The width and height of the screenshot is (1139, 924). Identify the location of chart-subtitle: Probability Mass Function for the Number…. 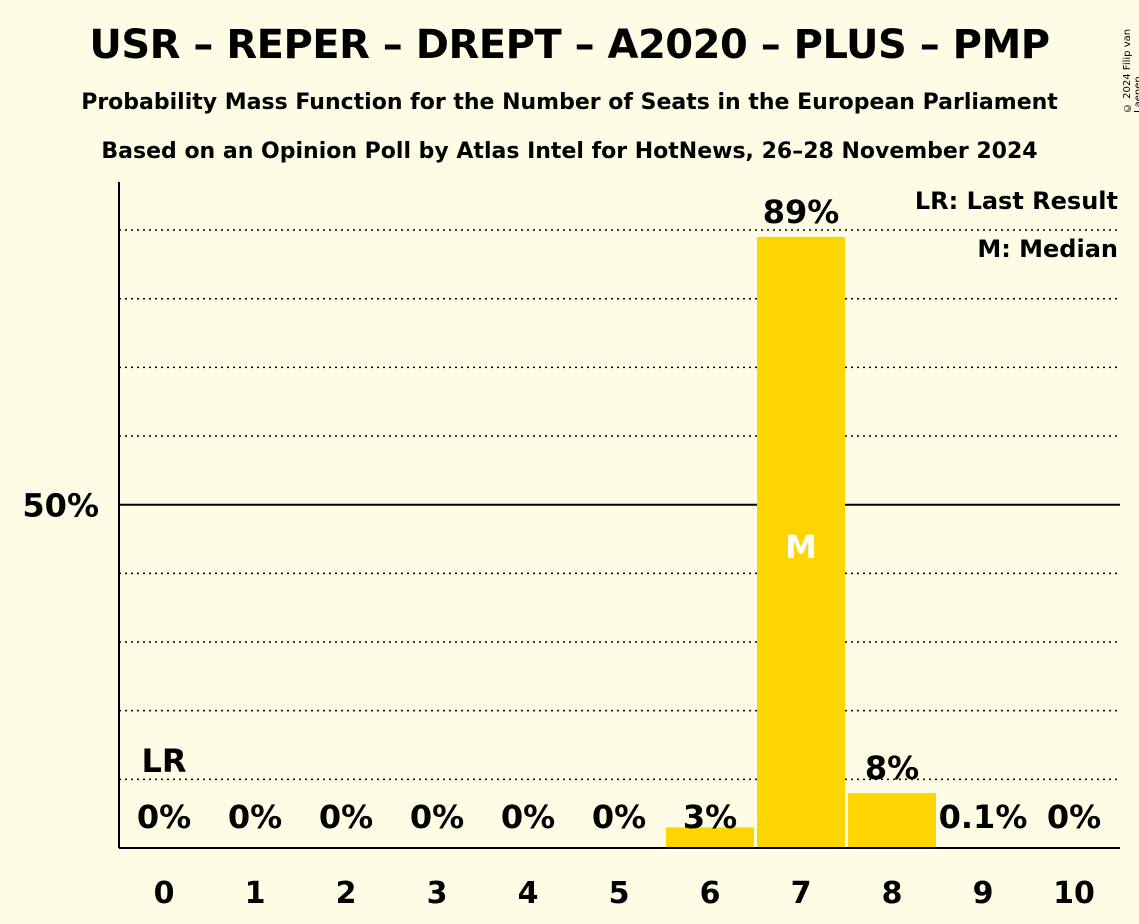
(569, 102).